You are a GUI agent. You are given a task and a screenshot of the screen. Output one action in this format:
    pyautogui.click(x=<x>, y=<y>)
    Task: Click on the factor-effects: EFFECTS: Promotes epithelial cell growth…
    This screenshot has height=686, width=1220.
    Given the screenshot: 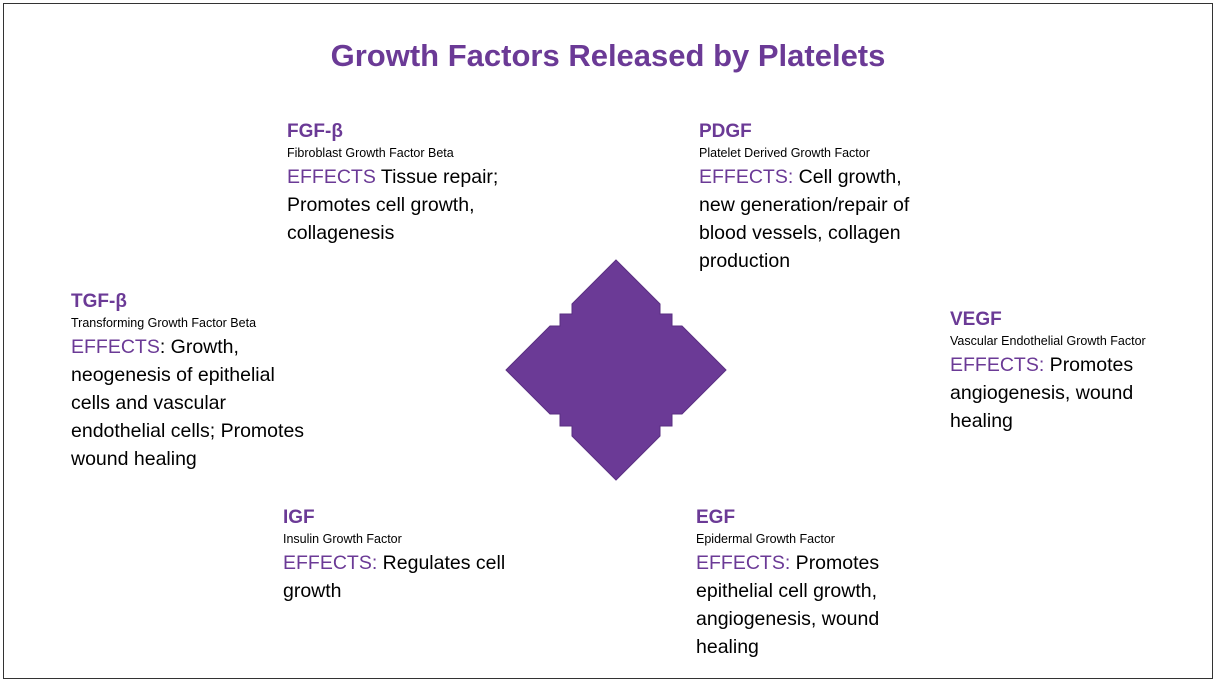 What is the action you would take?
    pyautogui.click(x=811, y=605)
    